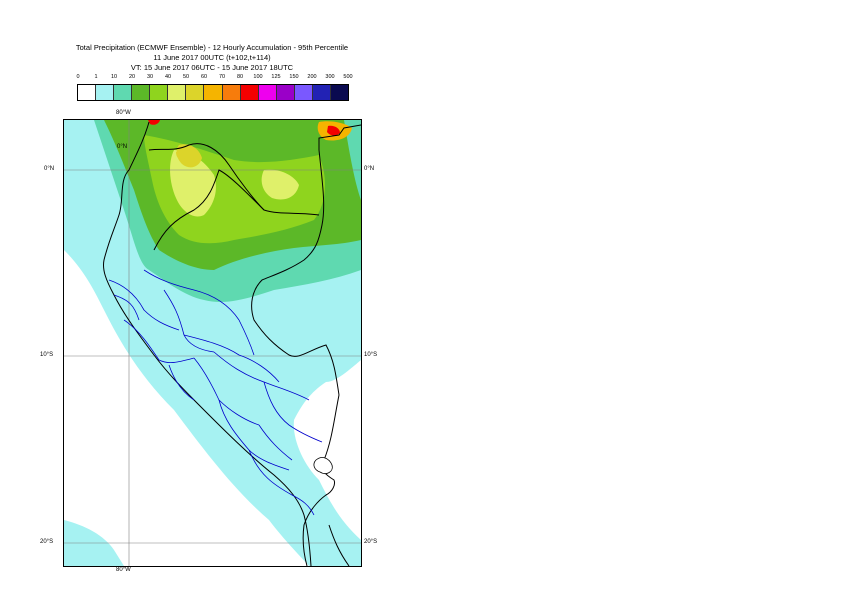 This screenshot has height=596, width=842. What do you see at coordinates (123, 570) in the screenshot?
I see `lon-label-80w-bottom: 80°W` at bounding box center [123, 570].